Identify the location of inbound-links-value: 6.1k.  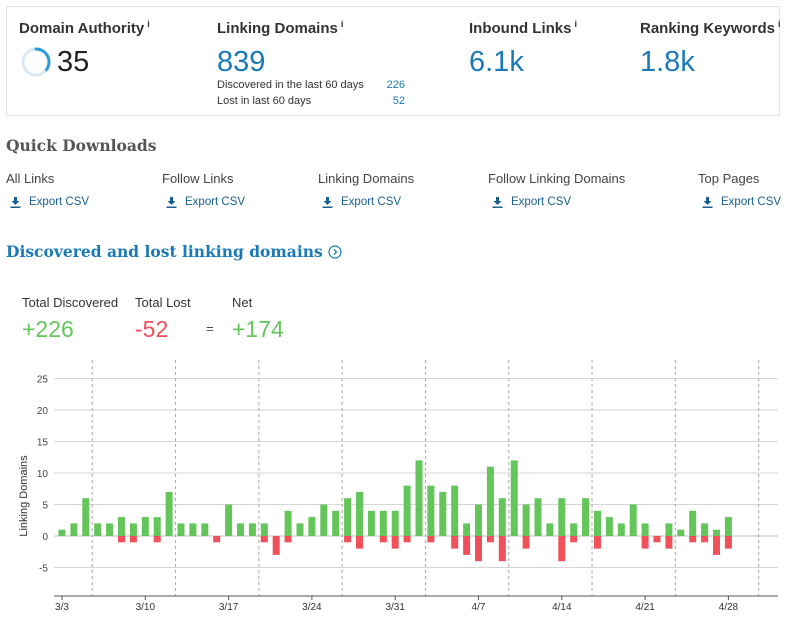
(496, 62).